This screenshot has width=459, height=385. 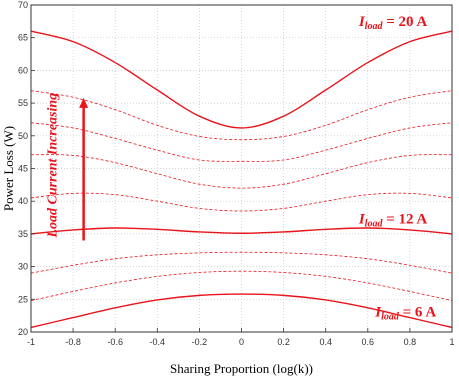 What do you see at coordinates (115, 342) in the screenshot?
I see `x-tick-label: -0.6` at bounding box center [115, 342].